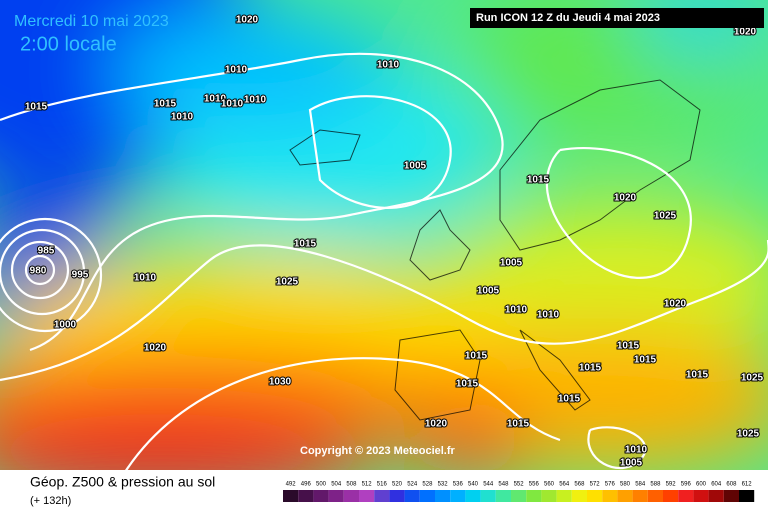  I want to click on scale-label: 528, so click(427, 485).